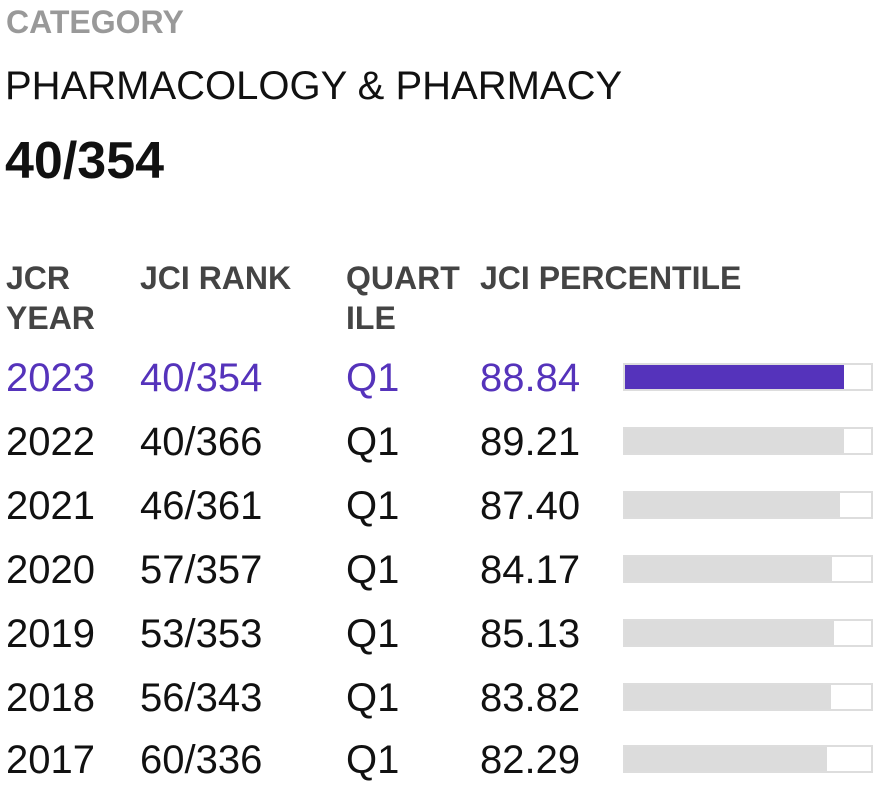  What do you see at coordinates (201, 506) in the screenshot?
I see `cell-rank: 46/361` at bounding box center [201, 506].